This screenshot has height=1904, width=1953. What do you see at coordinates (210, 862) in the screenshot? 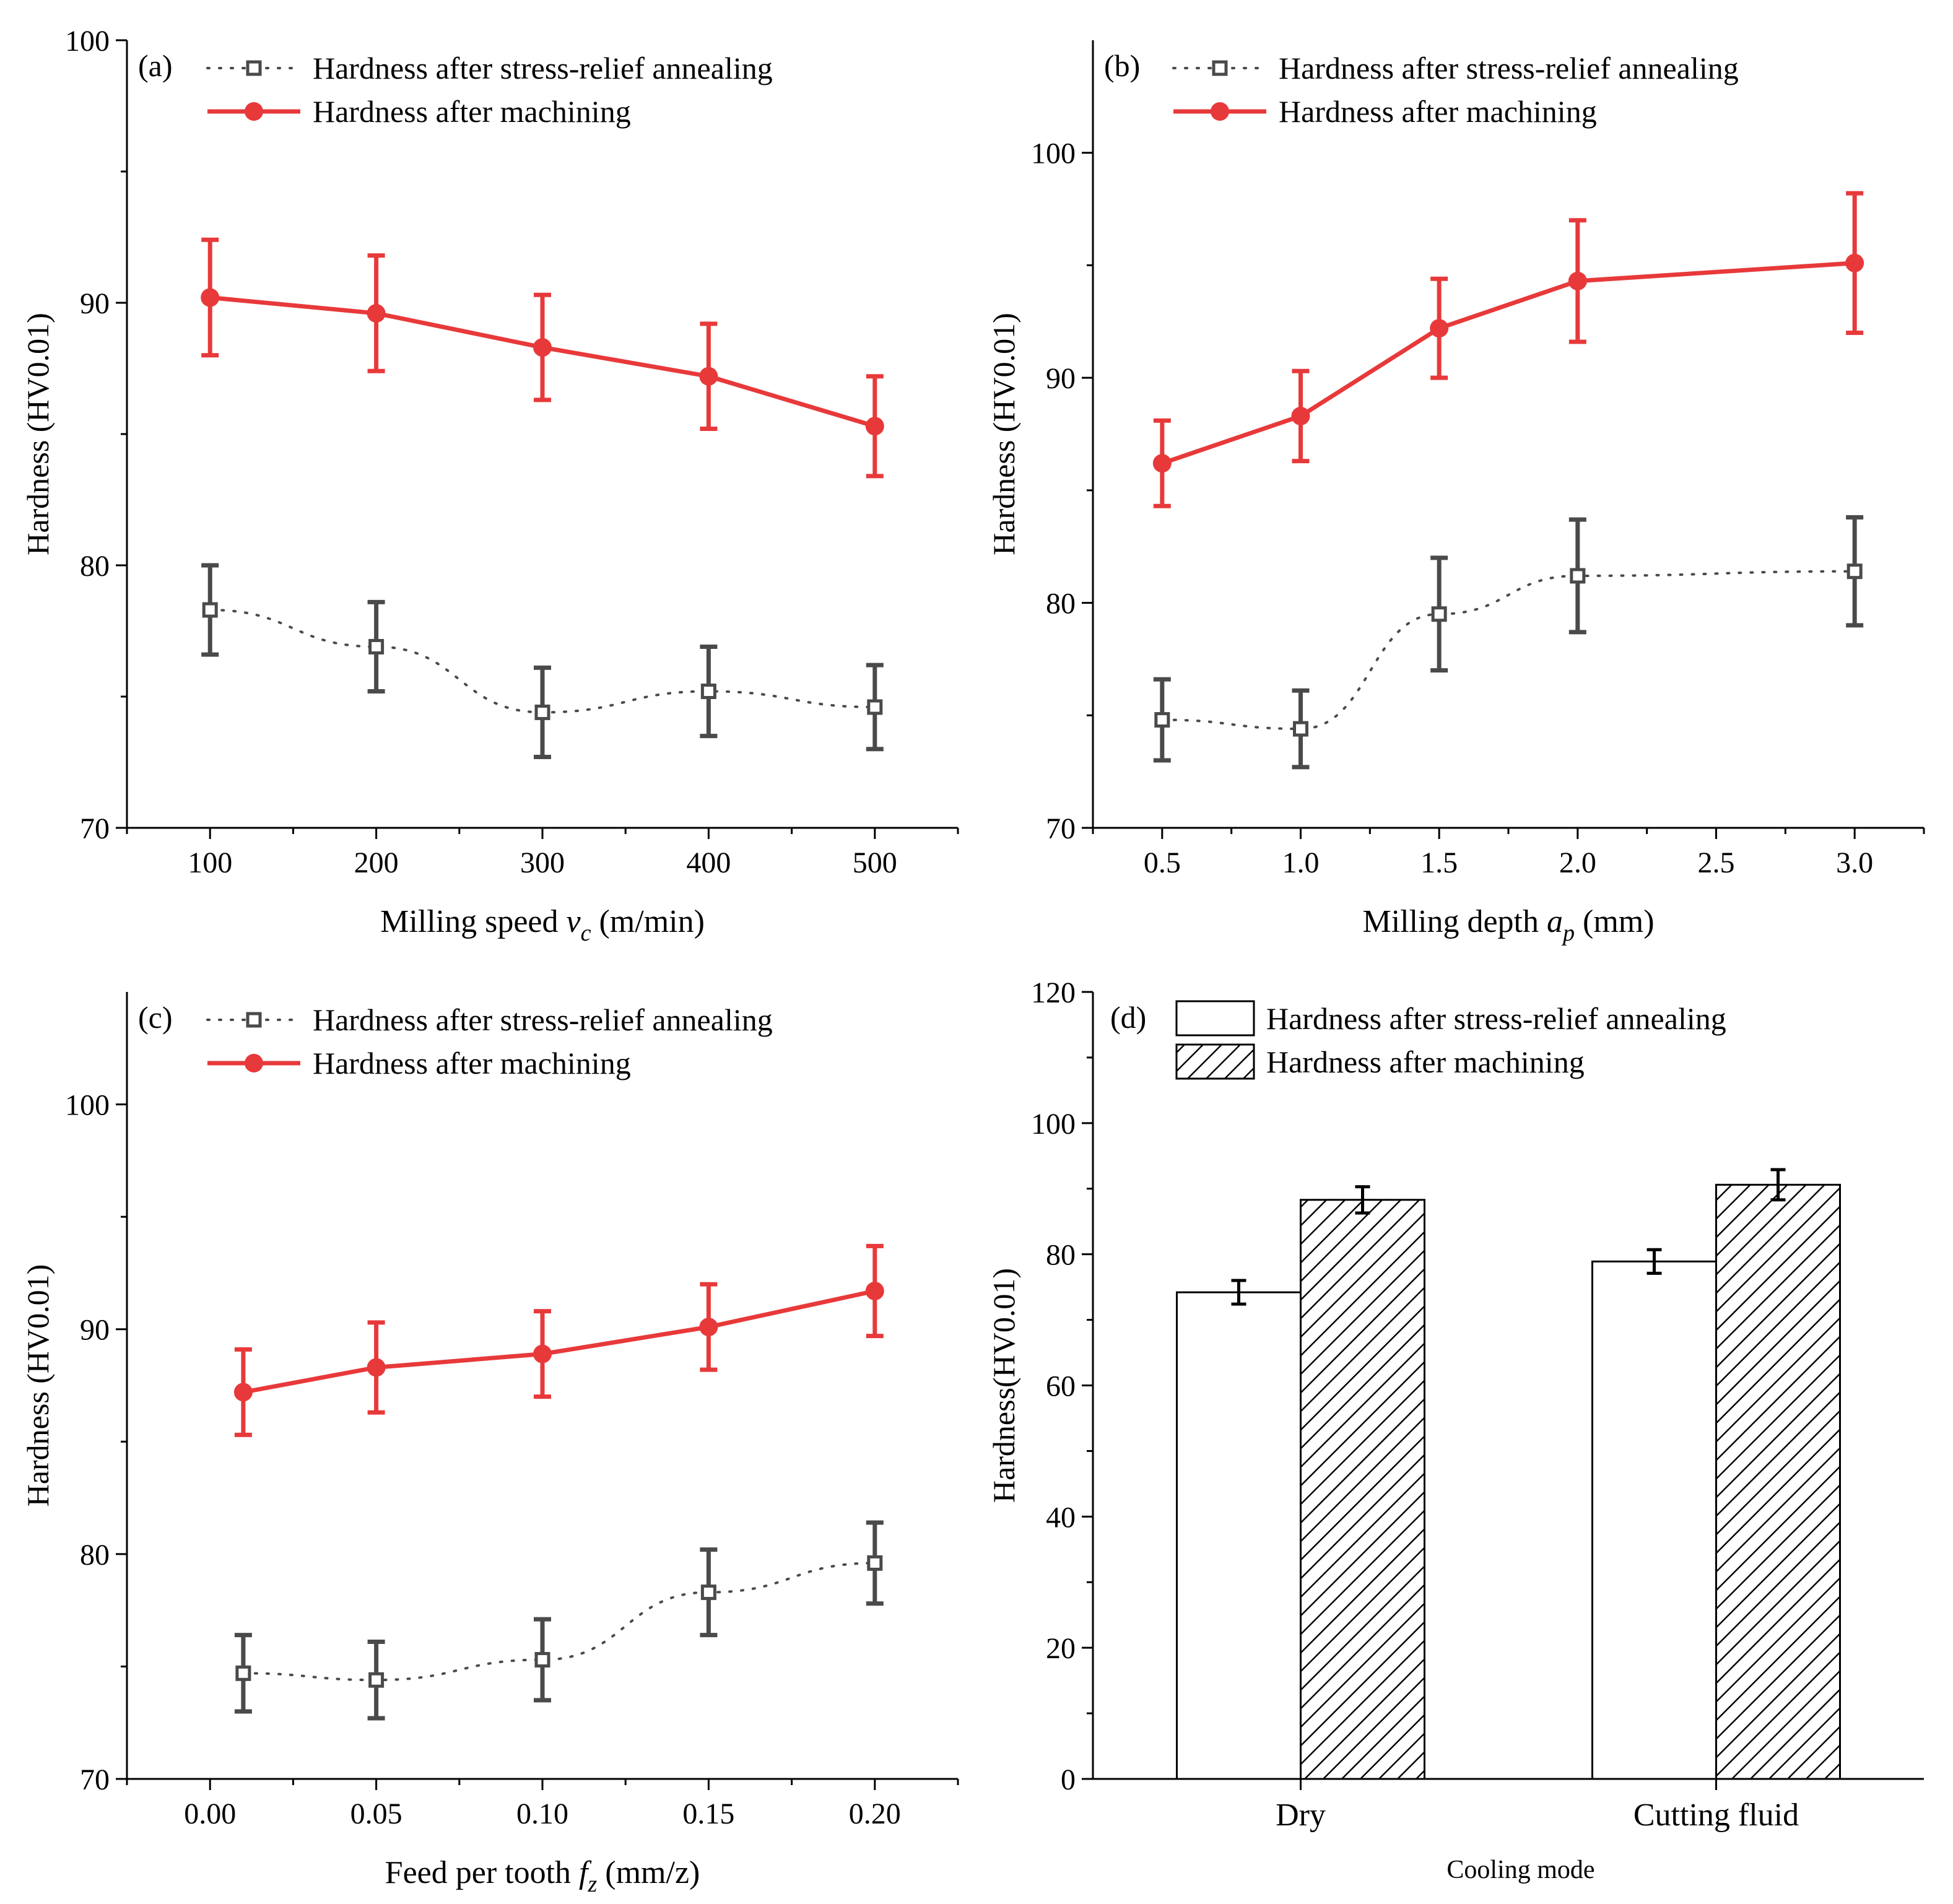
I see `x-tick-label: 100` at bounding box center [210, 862].